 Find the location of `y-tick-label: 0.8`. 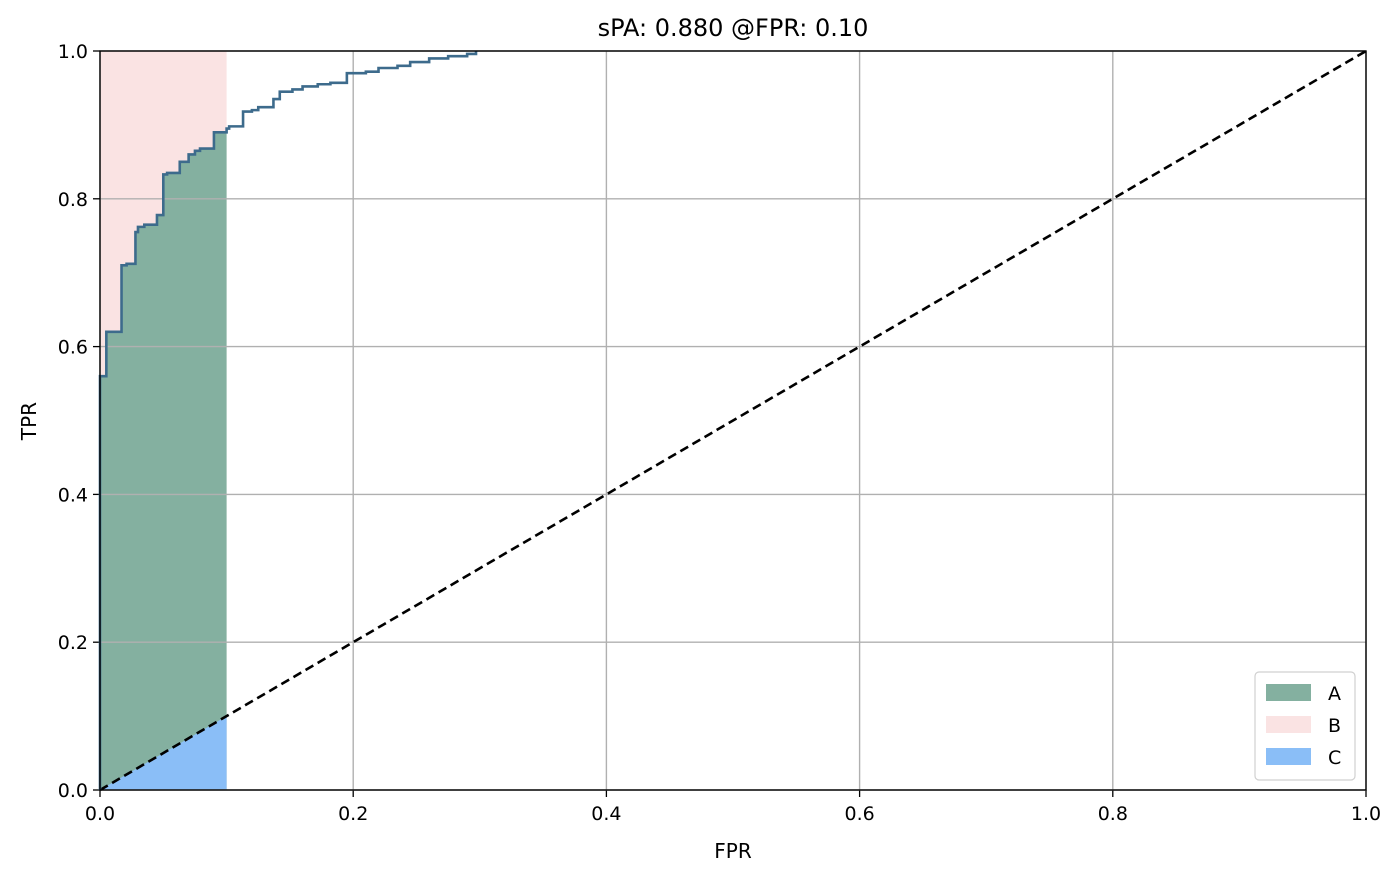

y-tick-label: 0.8 is located at coordinates (73, 200).